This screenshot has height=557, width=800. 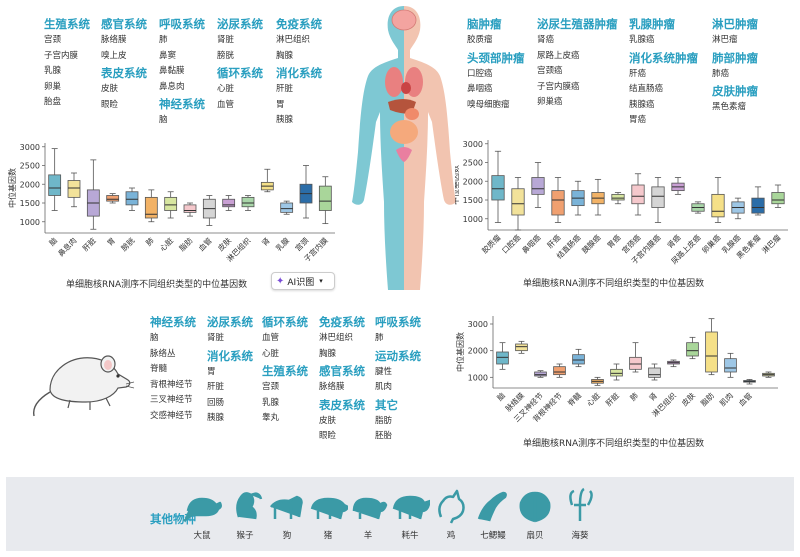 What do you see at coordinates (342, 322) in the screenshot?
I see `category-title: 免疫系统` at bounding box center [342, 322].